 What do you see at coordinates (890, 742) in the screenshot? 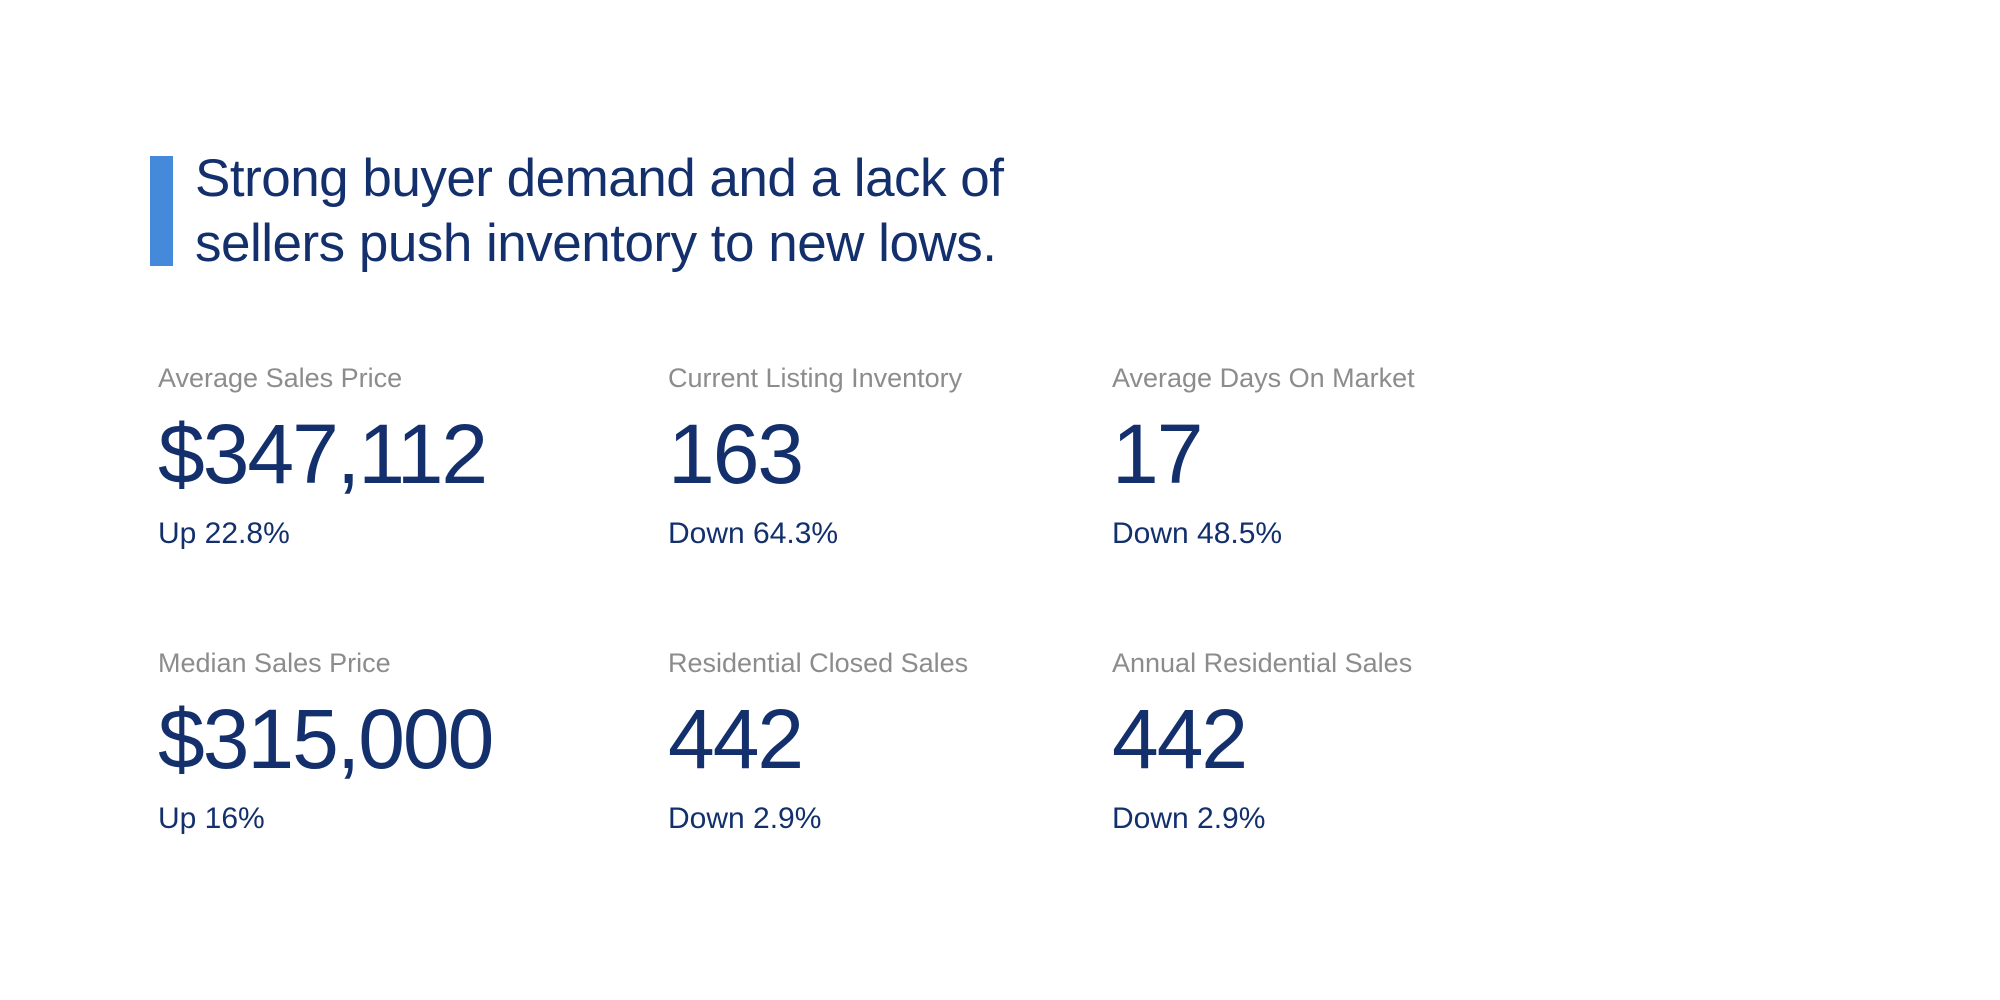
I see `stat-card-residential-closed-sales: Residential Closed Sales 442 Down 2.9%` at bounding box center [890, 742].